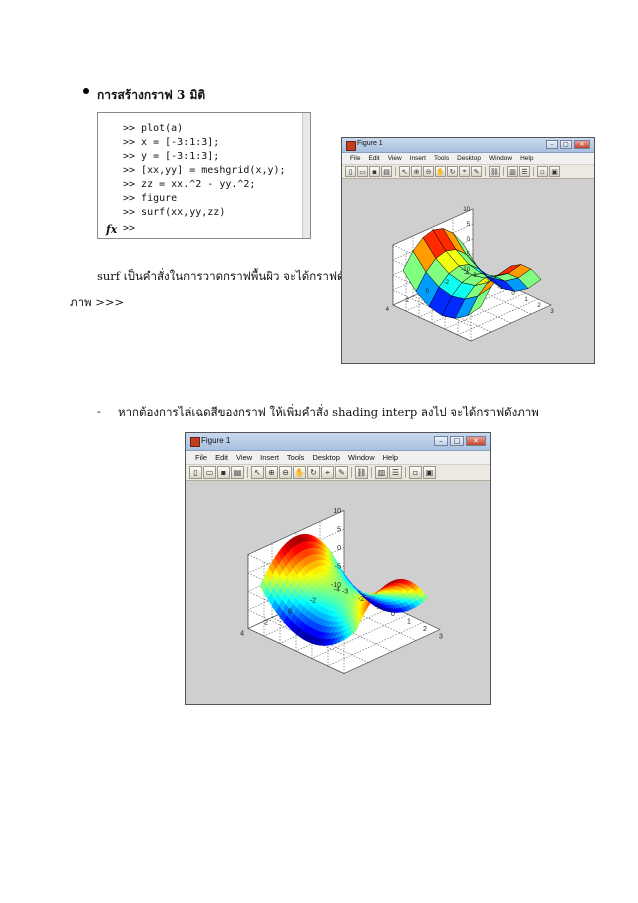 The height and width of the screenshot is (903, 638). Describe the element at coordinates (306, 175) in the screenshot. I see `scrollbar` at that location.